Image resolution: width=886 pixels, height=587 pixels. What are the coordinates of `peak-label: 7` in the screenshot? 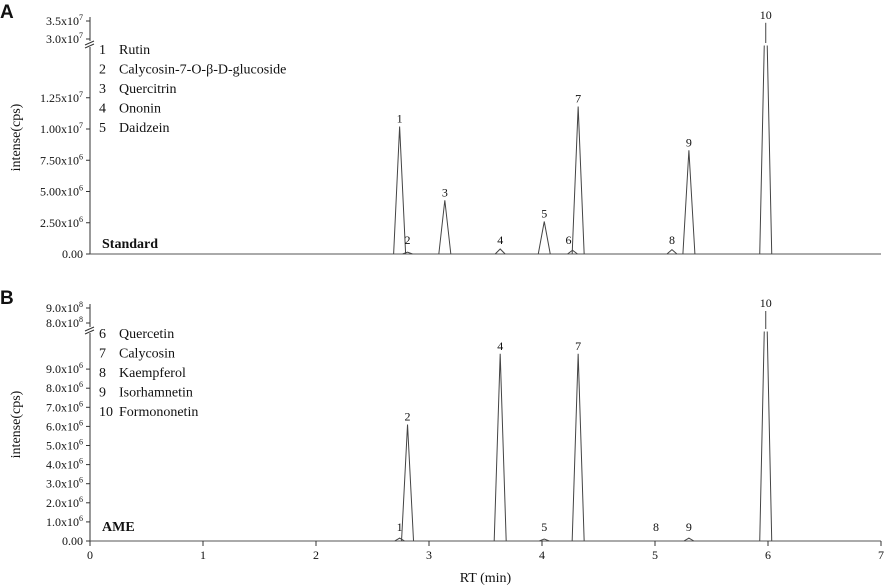 It's located at (578, 99).